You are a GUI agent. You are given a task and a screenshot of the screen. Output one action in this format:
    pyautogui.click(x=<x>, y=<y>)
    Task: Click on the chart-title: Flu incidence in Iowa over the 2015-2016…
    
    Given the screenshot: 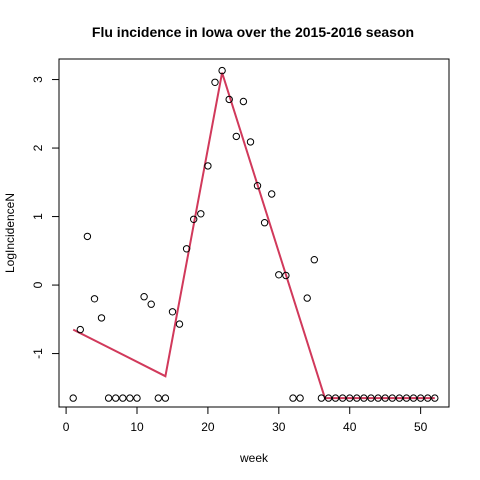 What is the action you would take?
    pyautogui.click(x=253, y=32)
    